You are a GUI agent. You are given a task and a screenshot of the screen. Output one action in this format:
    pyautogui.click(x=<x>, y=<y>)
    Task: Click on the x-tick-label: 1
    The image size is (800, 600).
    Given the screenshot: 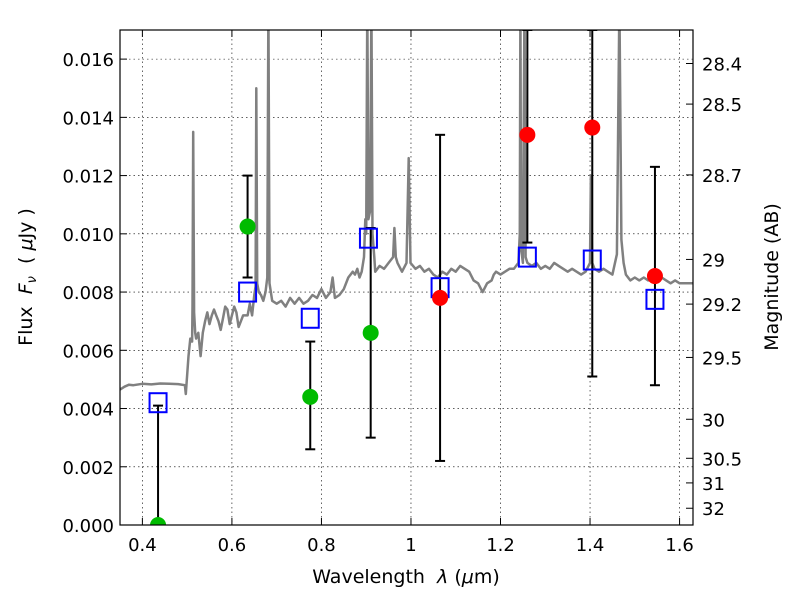 What is the action you would take?
    pyautogui.click(x=410, y=545)
    